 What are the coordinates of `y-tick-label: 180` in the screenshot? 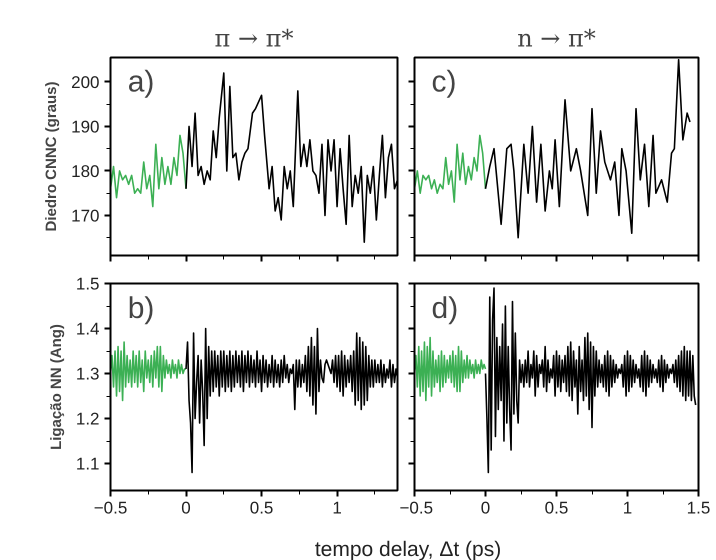 It's located at (85, 171).